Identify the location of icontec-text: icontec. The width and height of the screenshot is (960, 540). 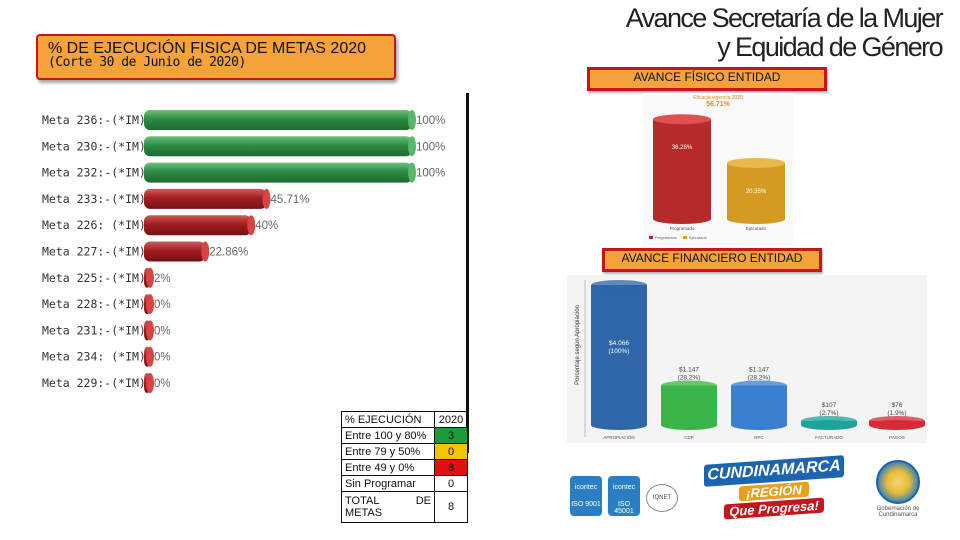
(586, 487).